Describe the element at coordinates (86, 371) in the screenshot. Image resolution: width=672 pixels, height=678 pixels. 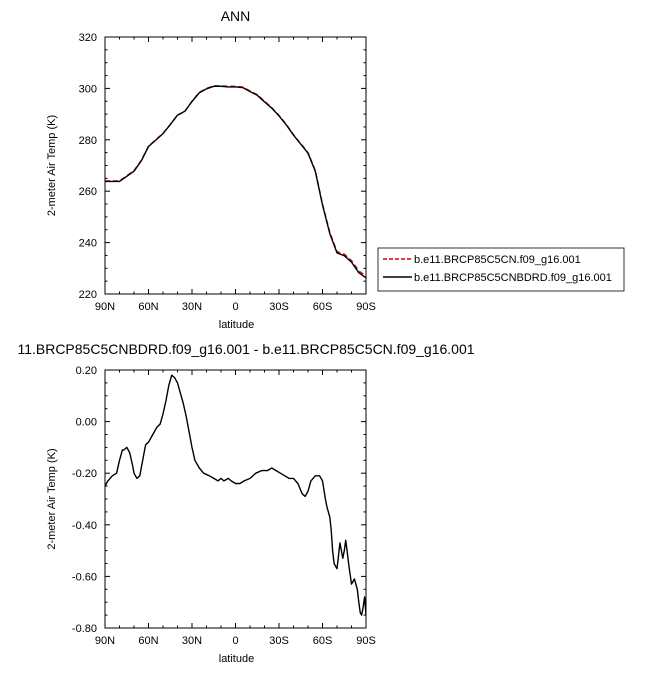
I see `y-tick-label: 0.20` at that location.